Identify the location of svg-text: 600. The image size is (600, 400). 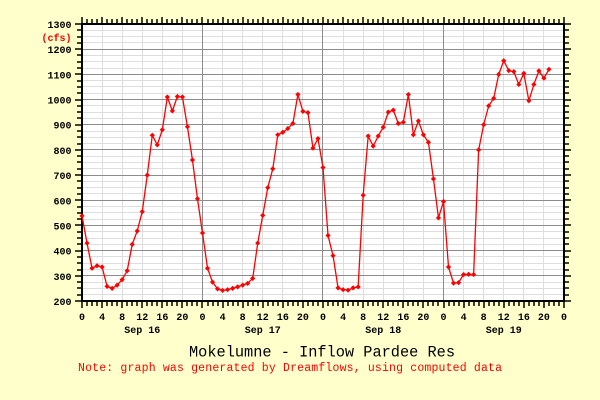
(62, 202).